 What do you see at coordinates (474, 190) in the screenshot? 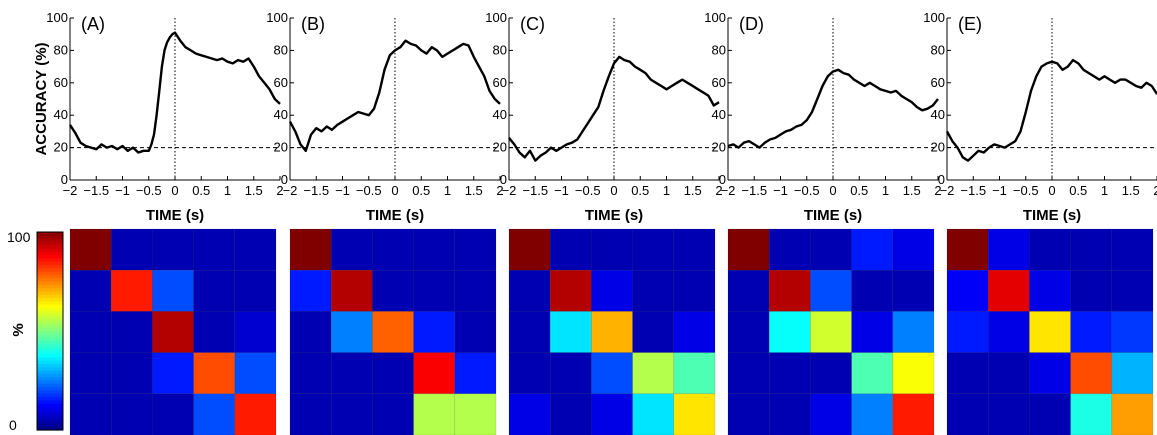
I see `x-tick-label: 1.5` at bounding box center [474, 190].